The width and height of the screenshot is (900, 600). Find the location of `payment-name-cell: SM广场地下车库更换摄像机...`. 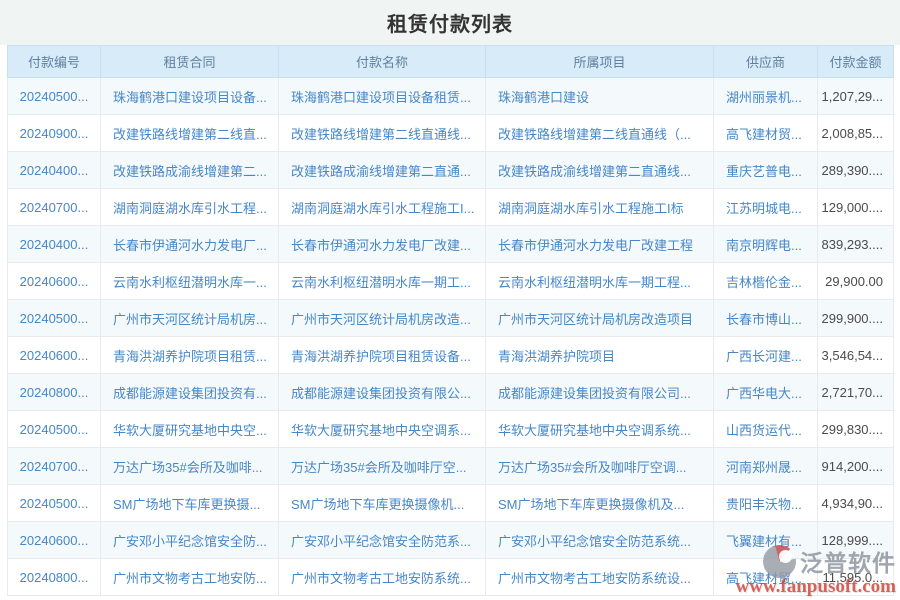

payment-name-cell: SM广场地下车库更换摄像机... is located at coordinates (382, 503).